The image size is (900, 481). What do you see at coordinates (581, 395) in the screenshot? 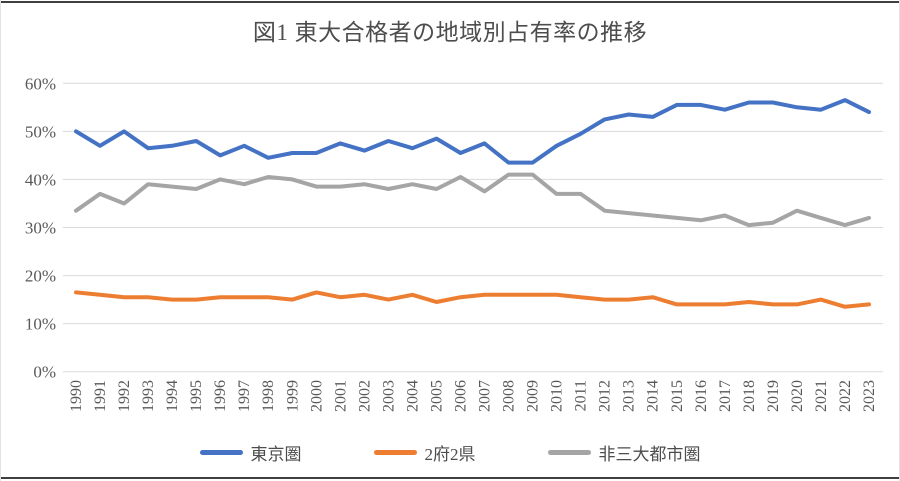
I see `x-axis-tick-label: 2011` at bounding box center [581, 395].